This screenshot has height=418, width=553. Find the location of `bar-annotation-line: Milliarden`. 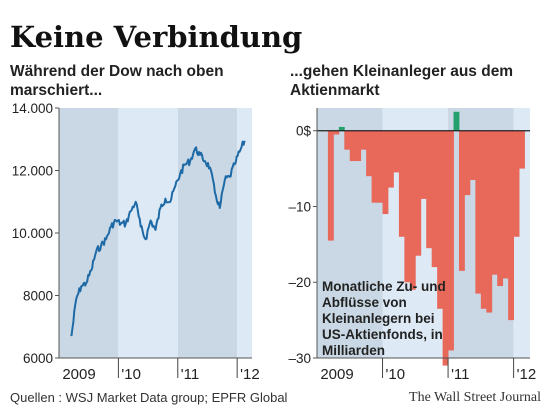

bar-annotation-line: Milliarden is located at coordinates (353, 350).